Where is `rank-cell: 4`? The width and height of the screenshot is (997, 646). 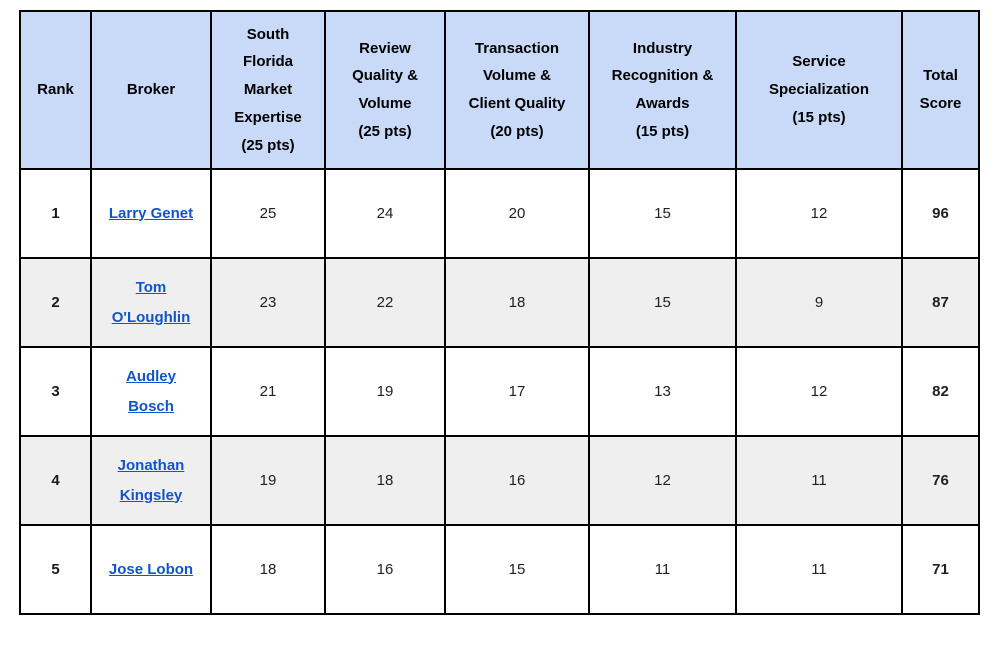 rank-cell: 4 is located at coordinates (55, 480).